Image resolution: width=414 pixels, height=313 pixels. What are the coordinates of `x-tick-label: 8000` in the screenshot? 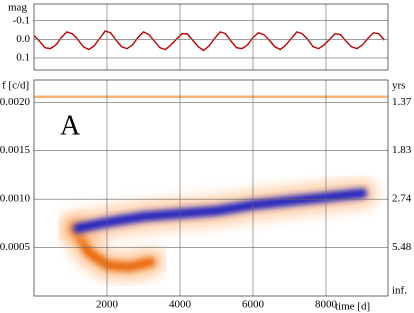 It's located at (326, 305).